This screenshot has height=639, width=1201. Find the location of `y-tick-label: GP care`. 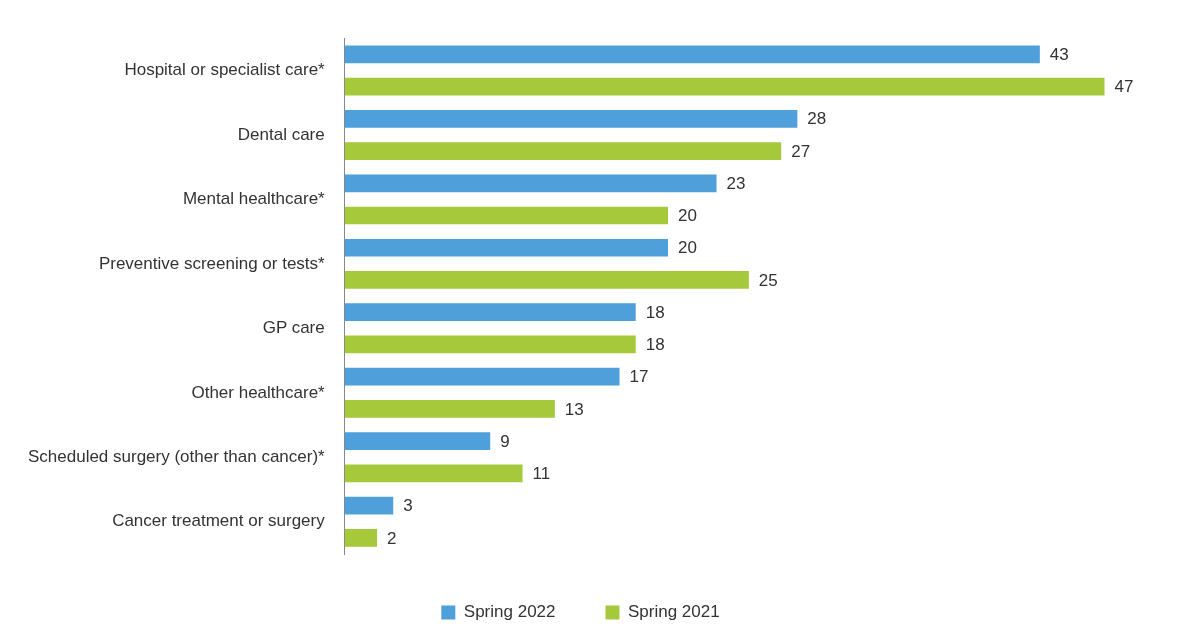

y-tick-label: GP care is located at coordinates (293, 328).